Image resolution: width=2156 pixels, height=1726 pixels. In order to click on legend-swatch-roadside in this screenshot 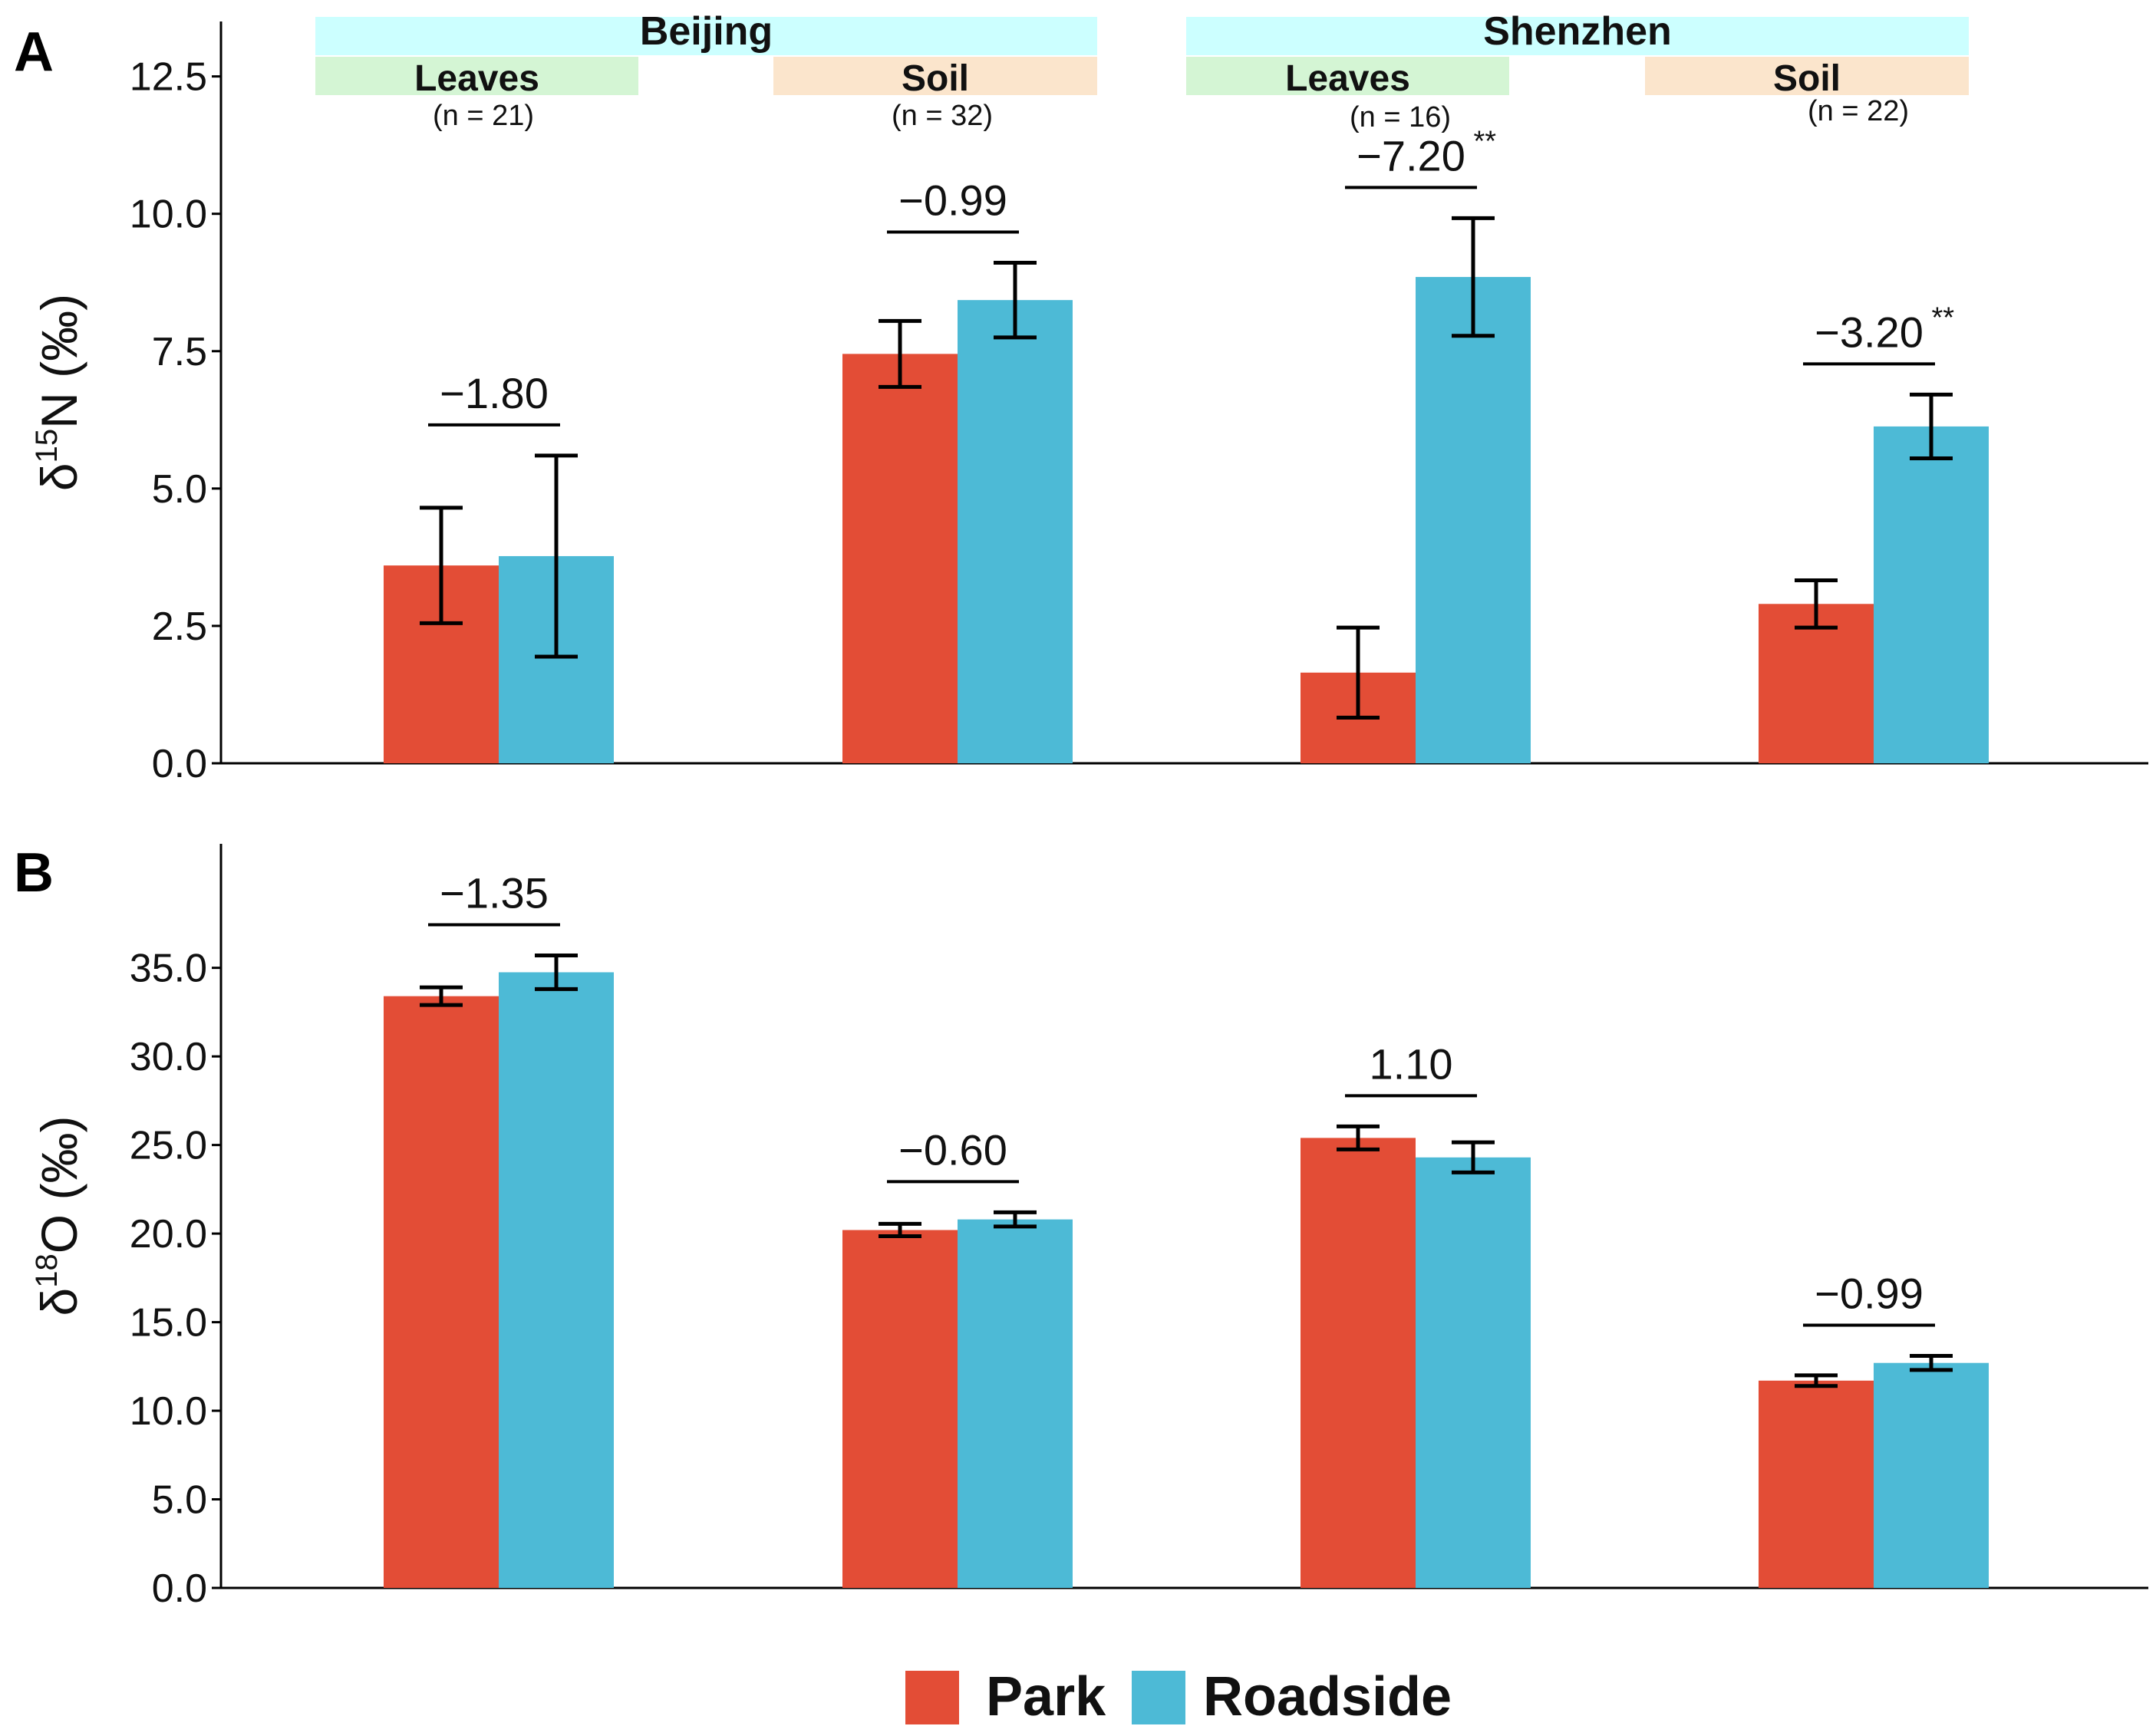, I will do `click(1158, 1697)`.